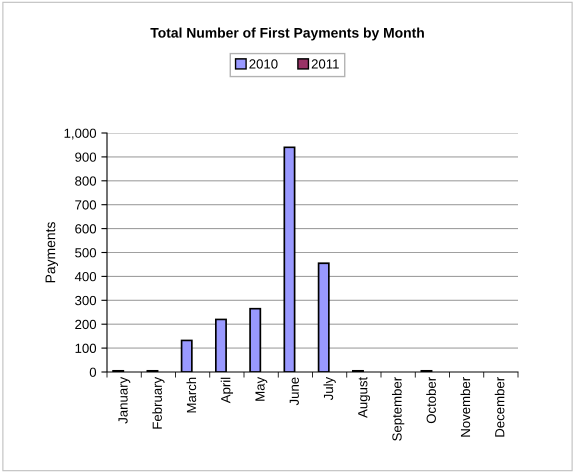 The height and width of the screenshot is (473, 575). Describe the element at coordinates (261, 388) in the screenshot. I see `x-tick-label: May` at that location.